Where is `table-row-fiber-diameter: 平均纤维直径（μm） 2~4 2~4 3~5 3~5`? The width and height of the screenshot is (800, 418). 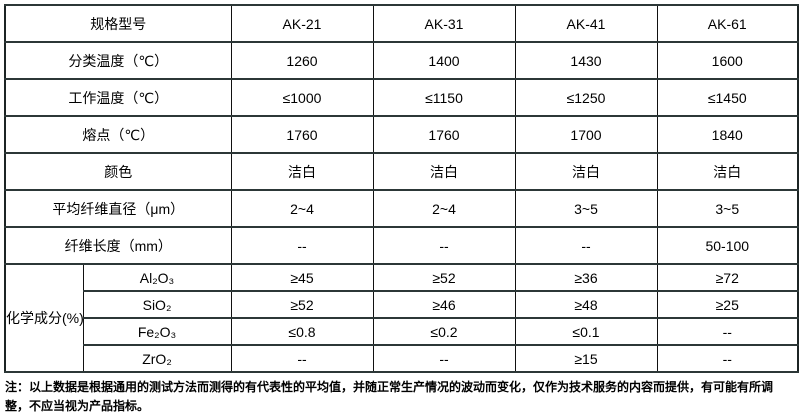 table-row-fiber-diameter: 平均纤维直径（μm） 2~4 2~4 3~5 3~5 is located at coordinates (401, 208).